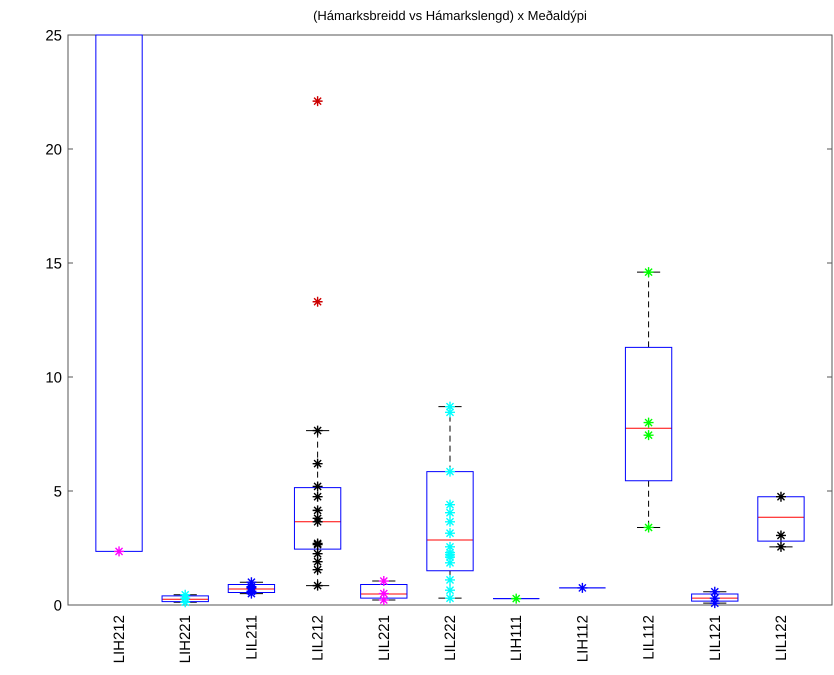 This screenshot has width=834, height=675. Describe the element at coordinates (583, 638) in the screenshot. I see `x-tick-label: LIH112` at that location.